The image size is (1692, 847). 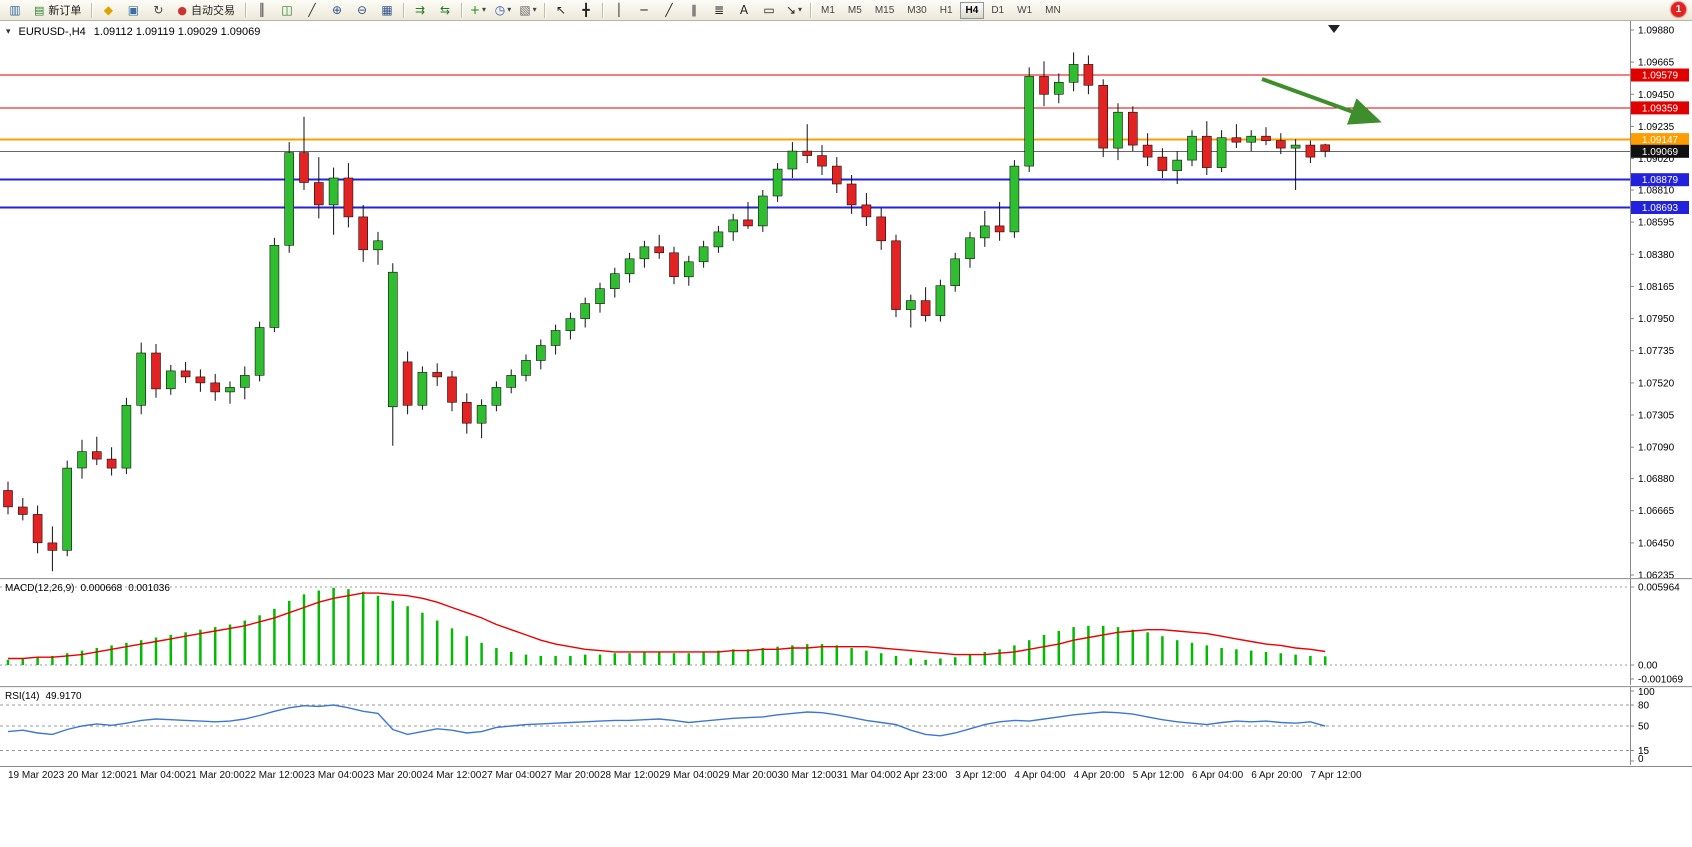 I want to click on price-axis-label: 1.08595, so click(x=1656, y=223).